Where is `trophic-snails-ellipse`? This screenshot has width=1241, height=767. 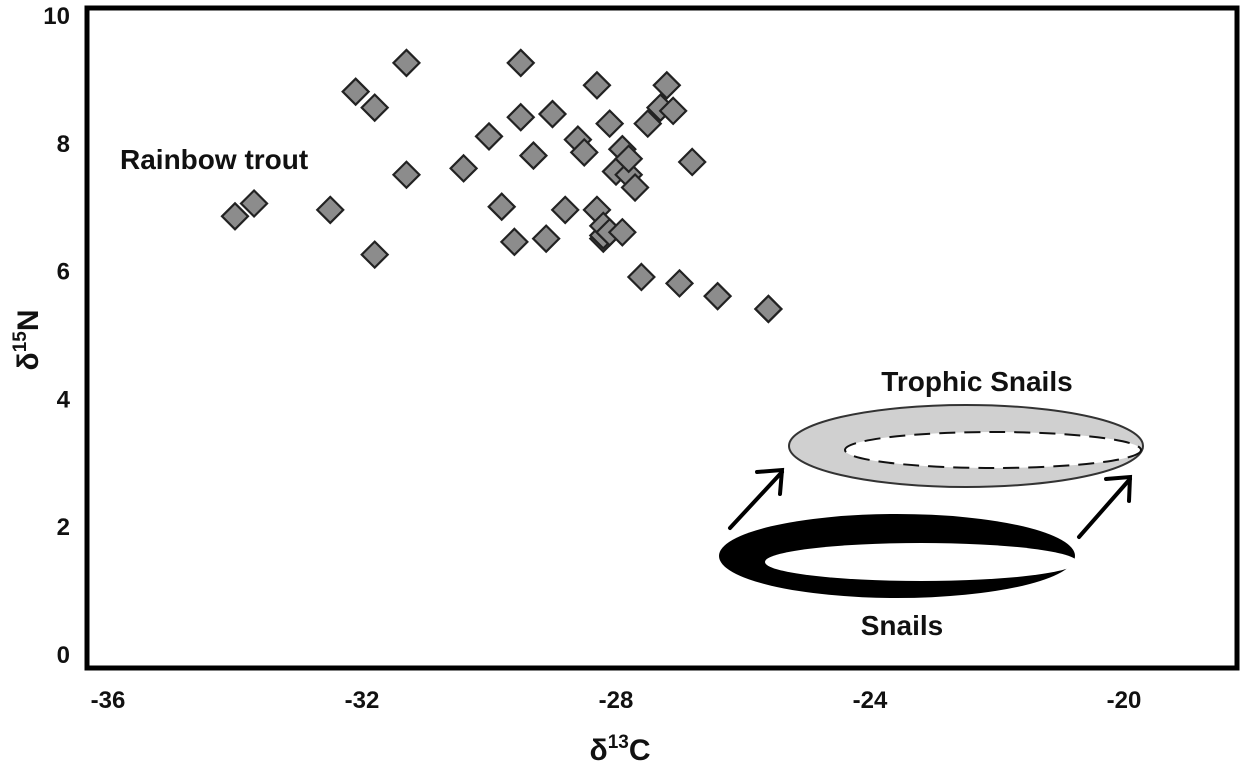 trophic-snails-ellipse is located at coordinates (966, 446).